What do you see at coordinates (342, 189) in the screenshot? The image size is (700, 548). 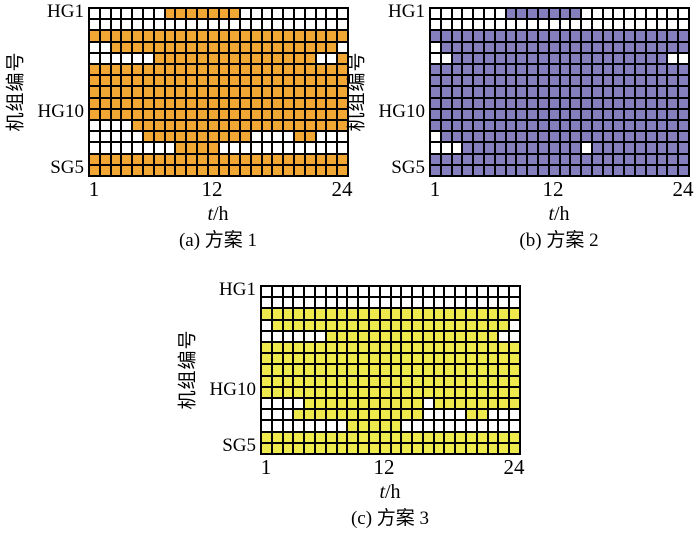 I see `x-tick-24: 24` at bounding box center [342, 189].